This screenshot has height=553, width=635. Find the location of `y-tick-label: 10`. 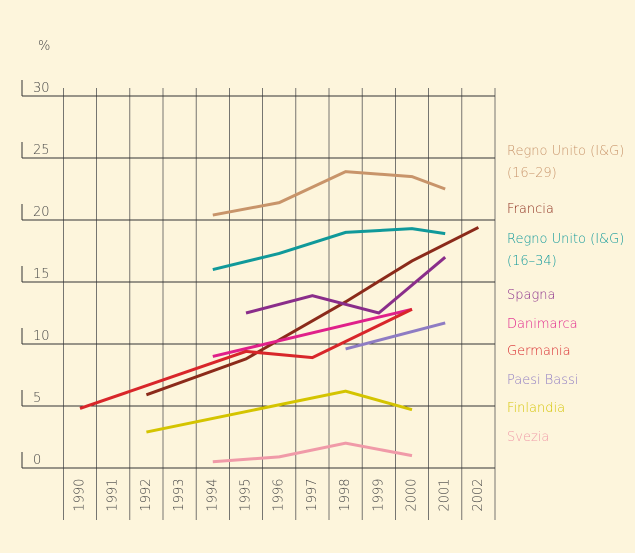

y-tick-label: 10 is located at coordinates (41, 336).